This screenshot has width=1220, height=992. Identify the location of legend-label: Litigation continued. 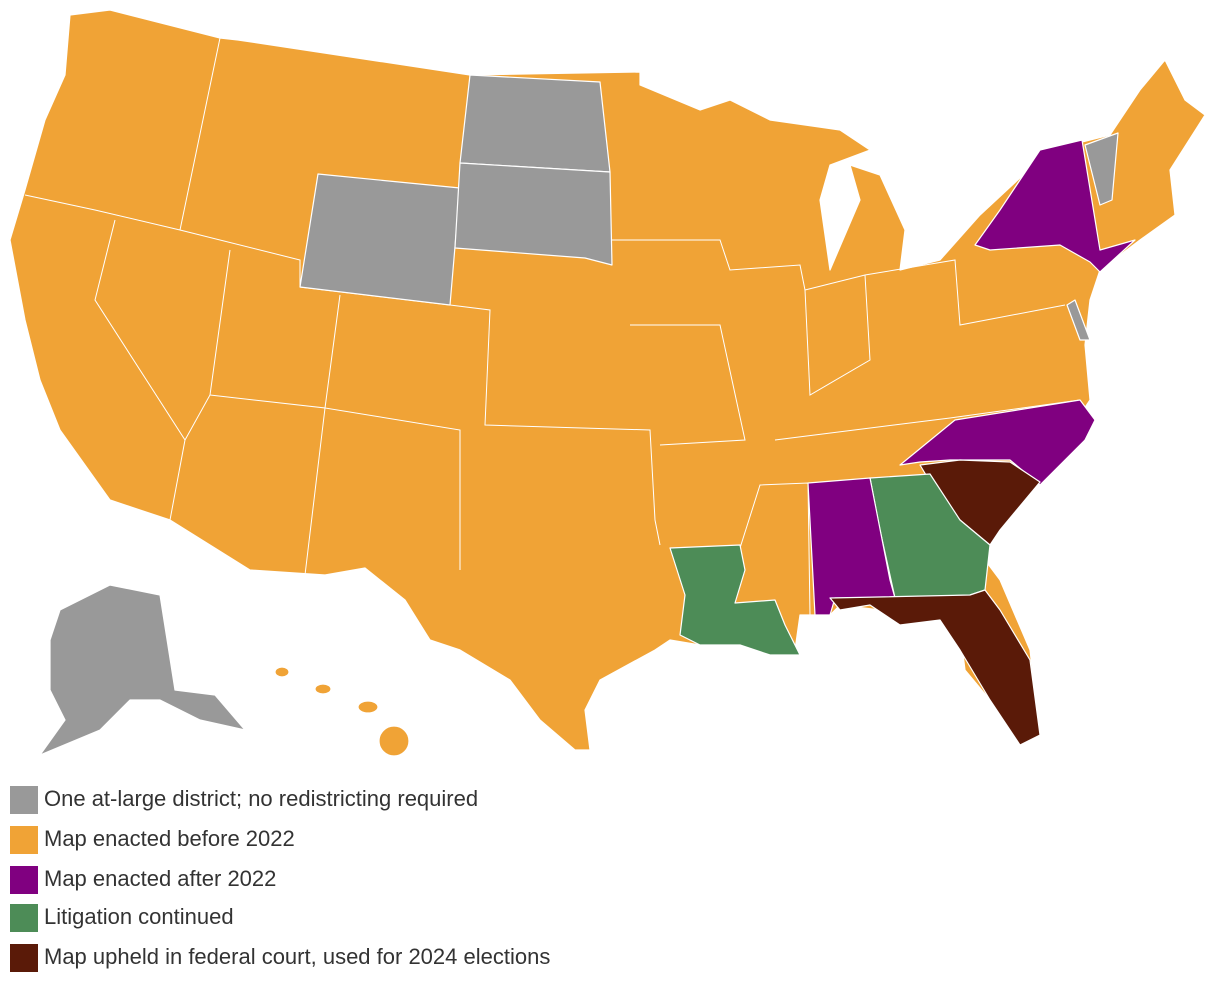
(139, 916).